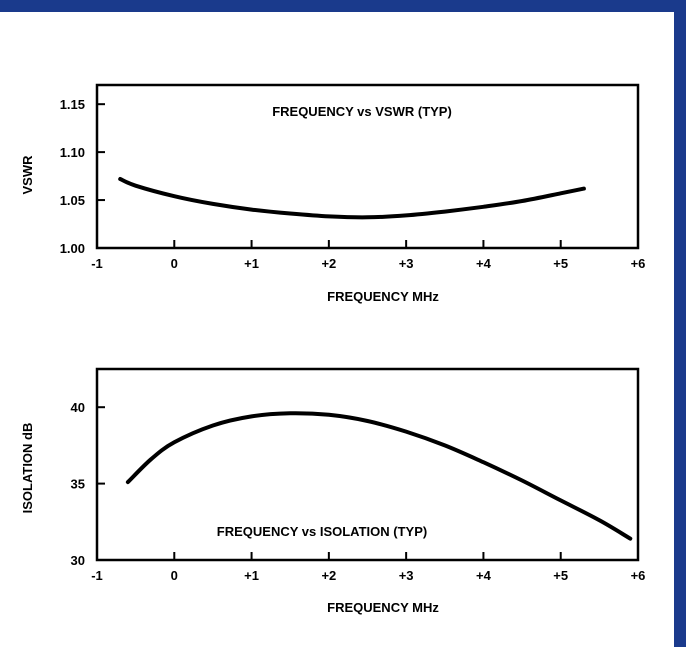 Image resolution: width=686 pixels, height=647 pixels. Describe the element at coordinates (383, 607) in the screenshot. I see `isolation-x-axis-label: FREQUENCY MHz` at that location.